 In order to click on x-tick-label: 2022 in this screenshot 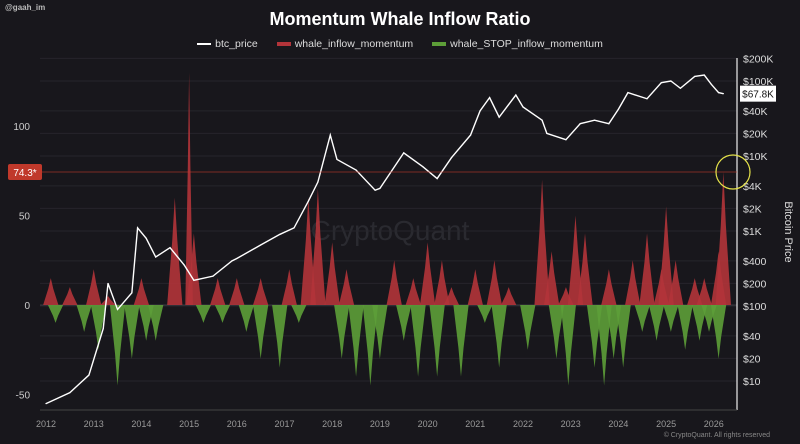, I will do `click(523, 424)`.